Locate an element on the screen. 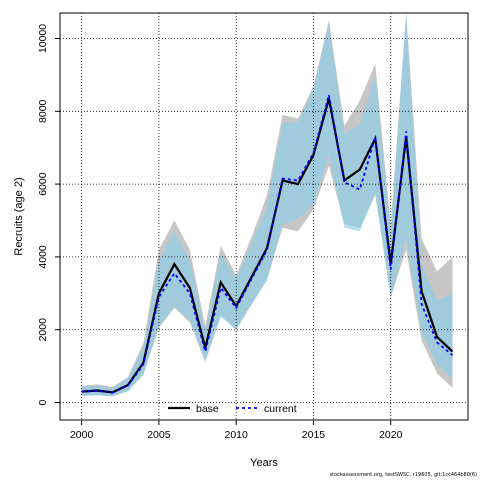  x-tick-label-2015: 2015 is located at coordinates (314, 435).